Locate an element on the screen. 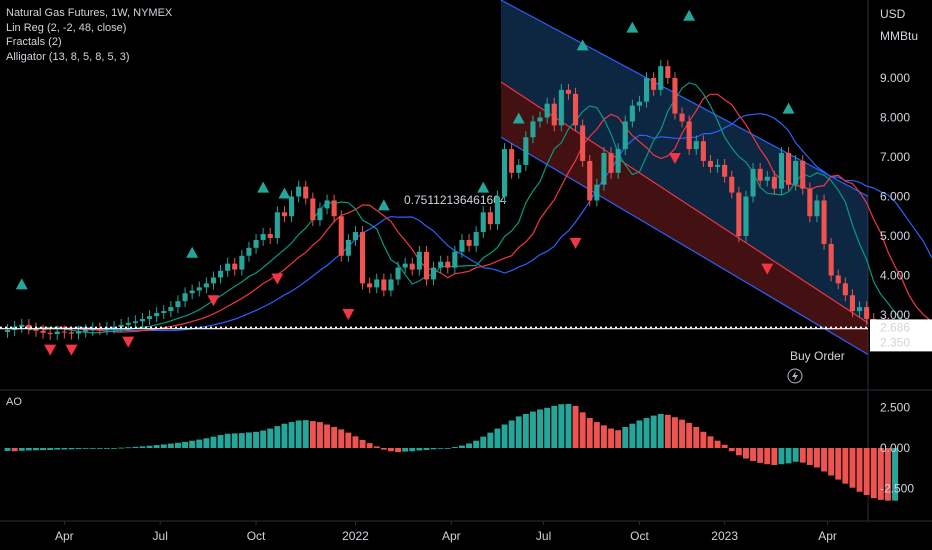 This screenshot has width=932, height=550. lightning-icon is located at coordinates (795, 376).